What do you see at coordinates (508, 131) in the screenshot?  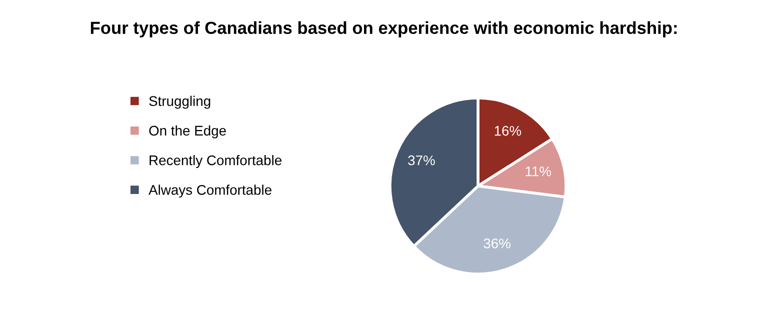 I see `data-label: 16%` at bounding box center [508, 131].